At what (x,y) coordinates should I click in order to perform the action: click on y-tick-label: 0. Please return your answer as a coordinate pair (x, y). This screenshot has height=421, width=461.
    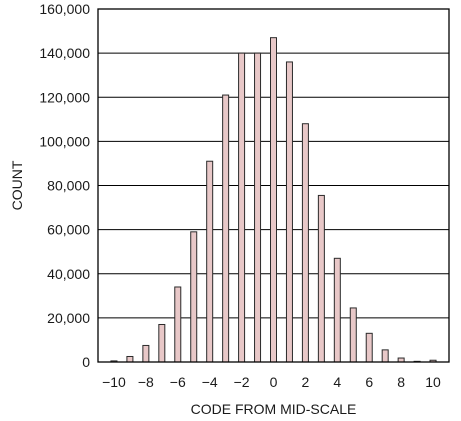
    Looking at the image, I should click on (86, 362).